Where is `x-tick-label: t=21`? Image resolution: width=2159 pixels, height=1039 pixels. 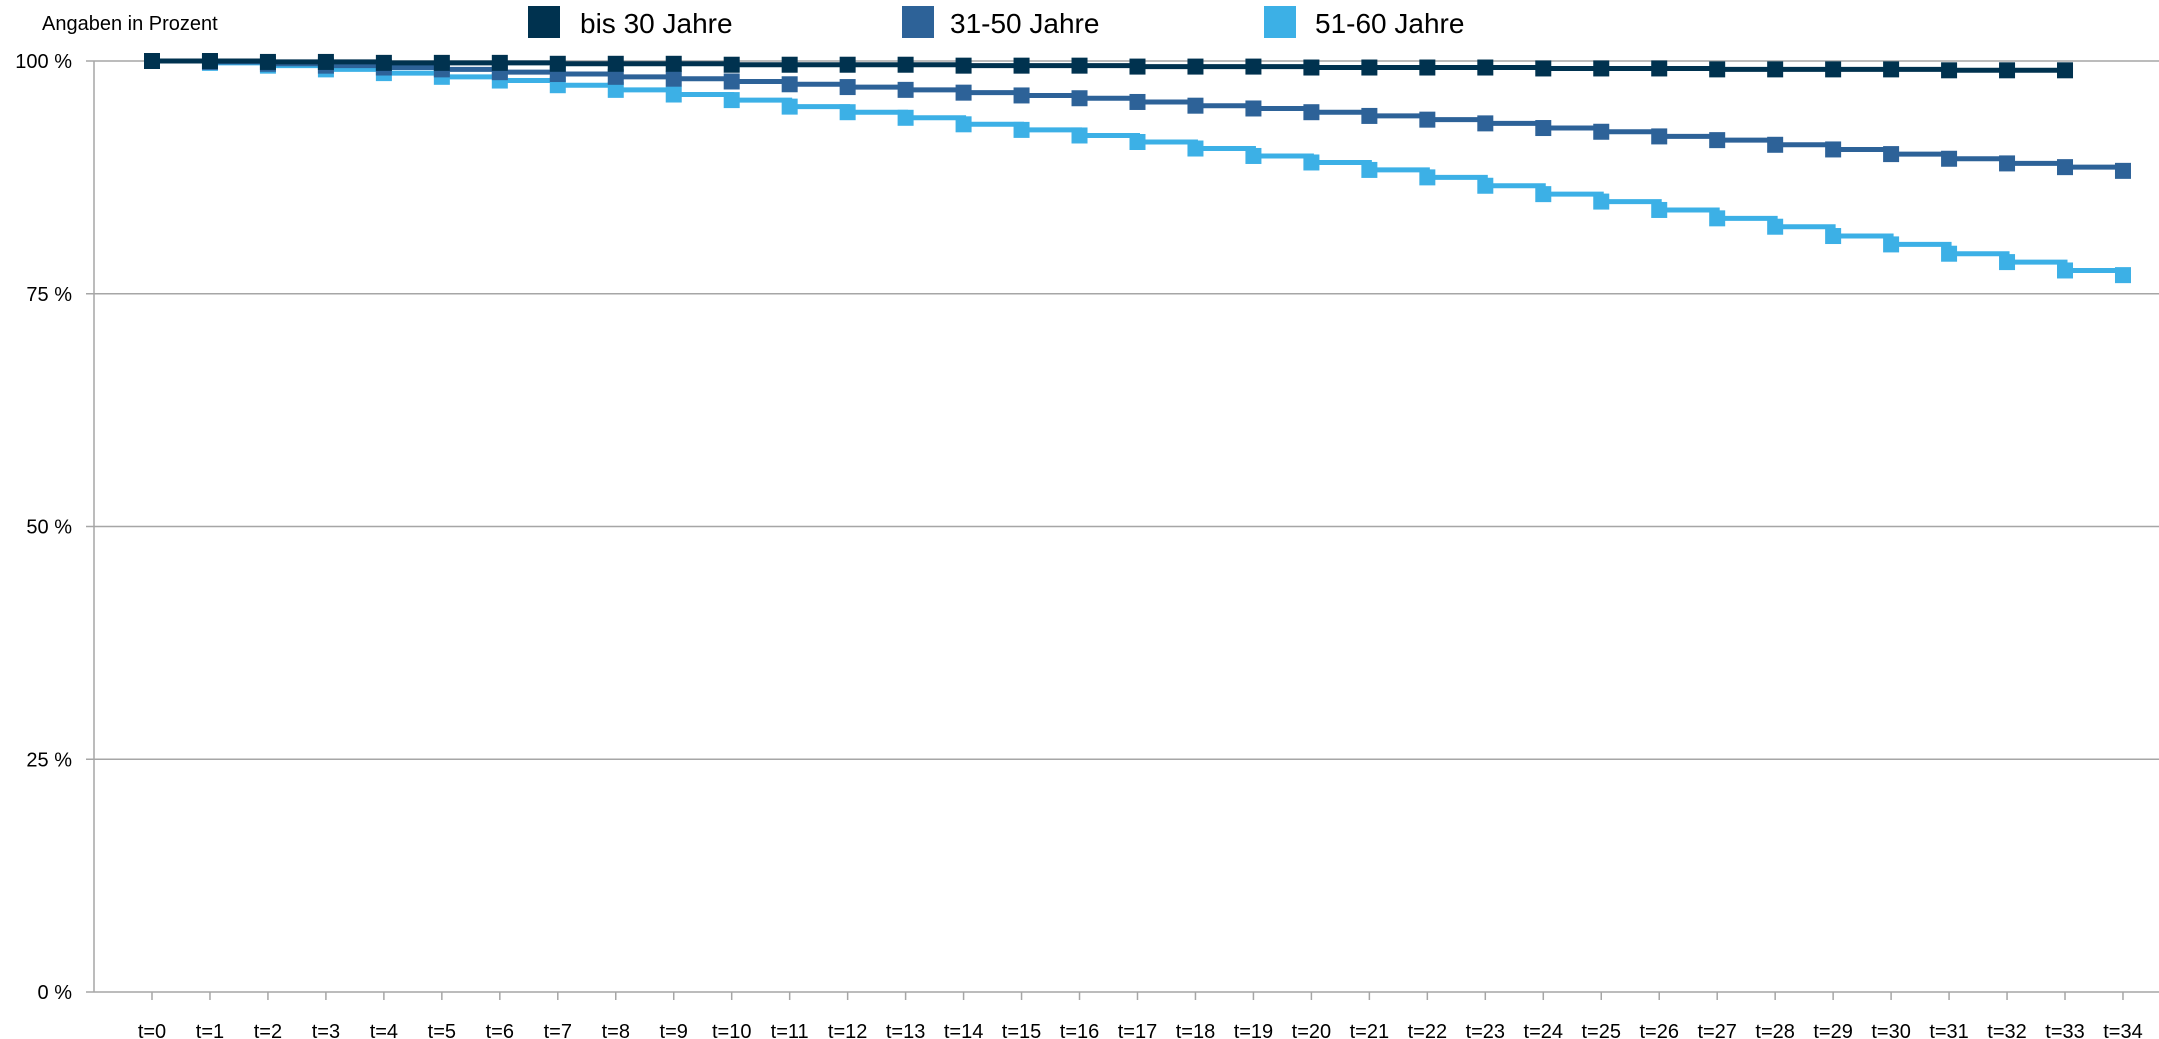
x-tick-label: t=21 is located at coordinates (1369, 1030).